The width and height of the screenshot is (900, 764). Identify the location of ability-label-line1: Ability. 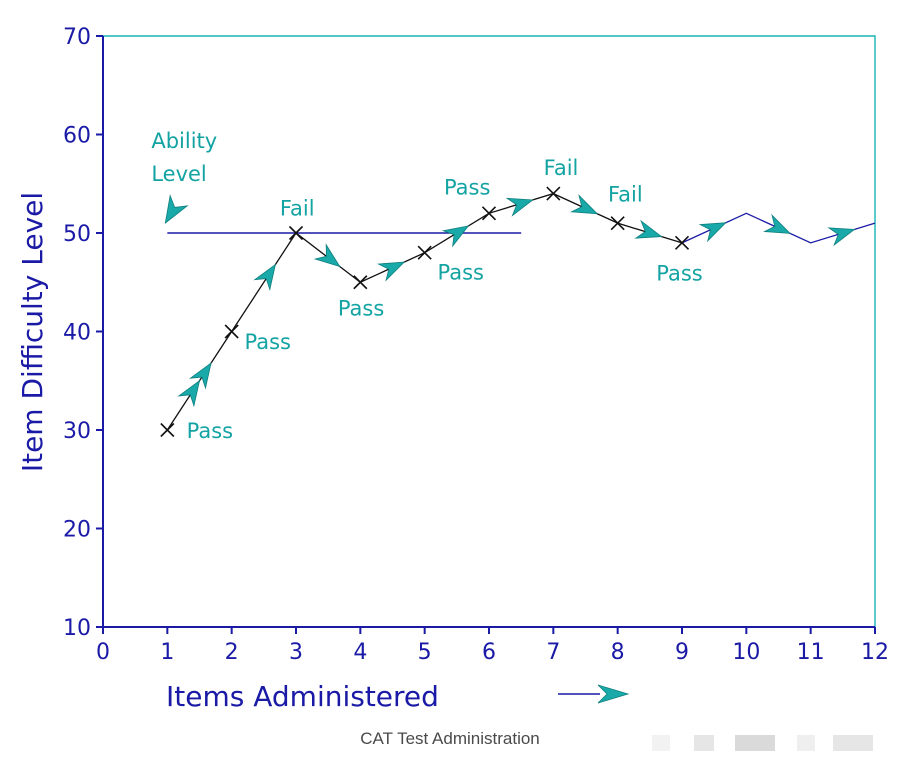
(184, 141).